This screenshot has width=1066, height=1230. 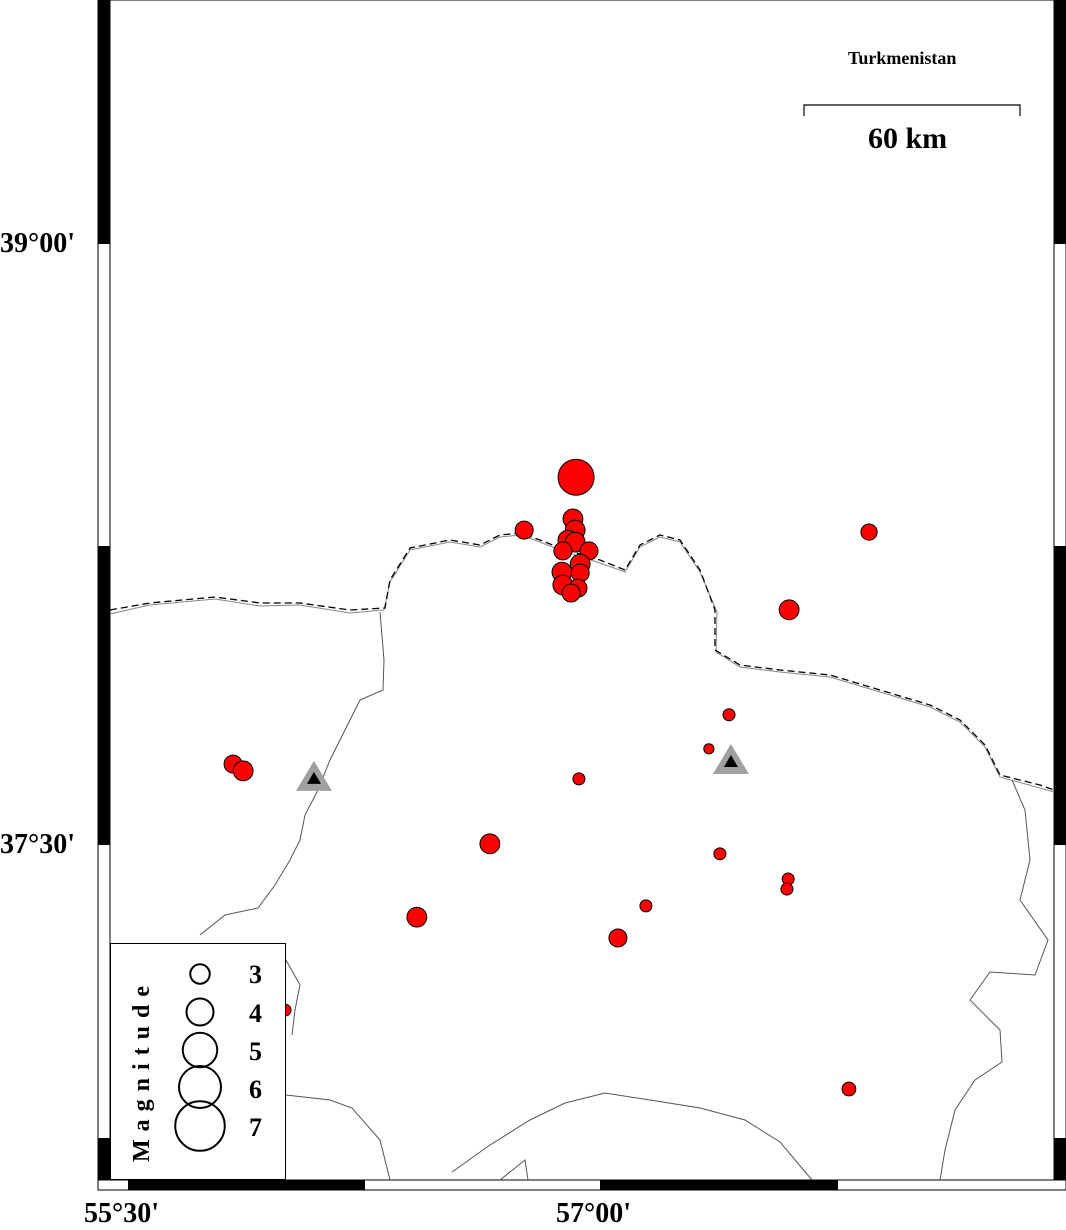 What do you see at coordinates (121, 1213) in the screenshot?
I see `lon-tick-label: 55°30'` at bounding box center [121, 1213].